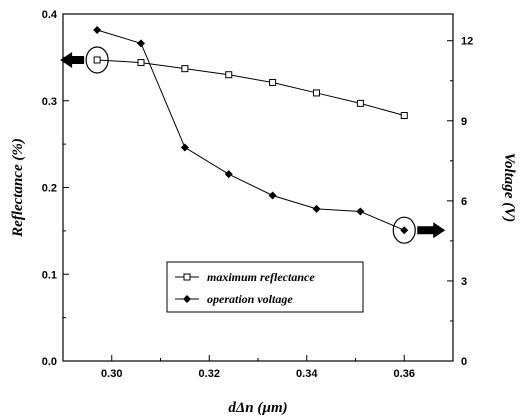  Describe the element at coordinates (464, 202) in the screenshot. I see `y-right-tick-label: 6` at that location.